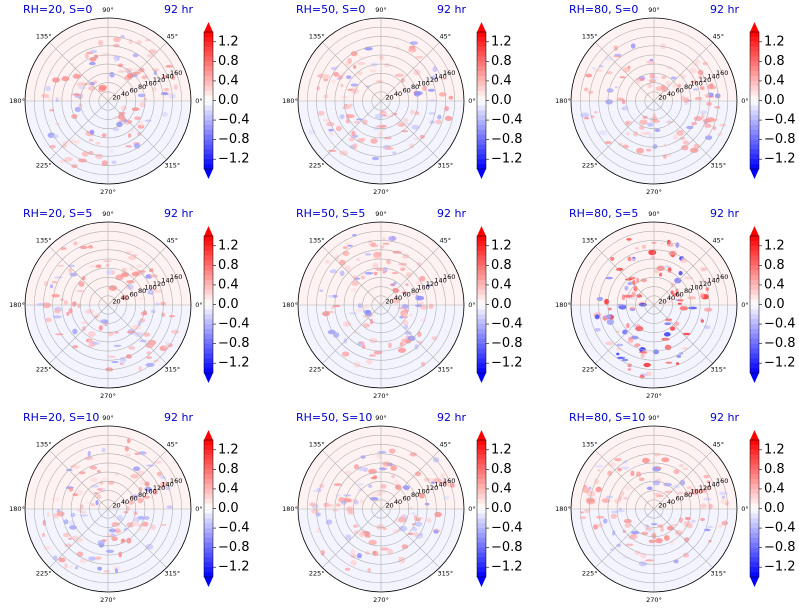 This screenshot has width=799, height=612. What do you see at coordinates (61, 417) in the screenshot?
I see `panel-title-left: RH=20, S=10` at bounding box center [61, 417].